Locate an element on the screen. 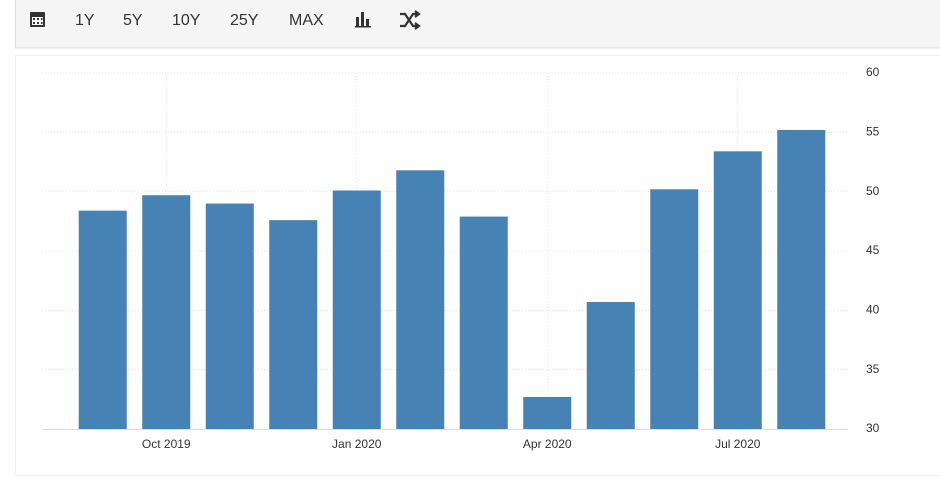  y-tick-label: 40 is located at coordinates (873, 310).